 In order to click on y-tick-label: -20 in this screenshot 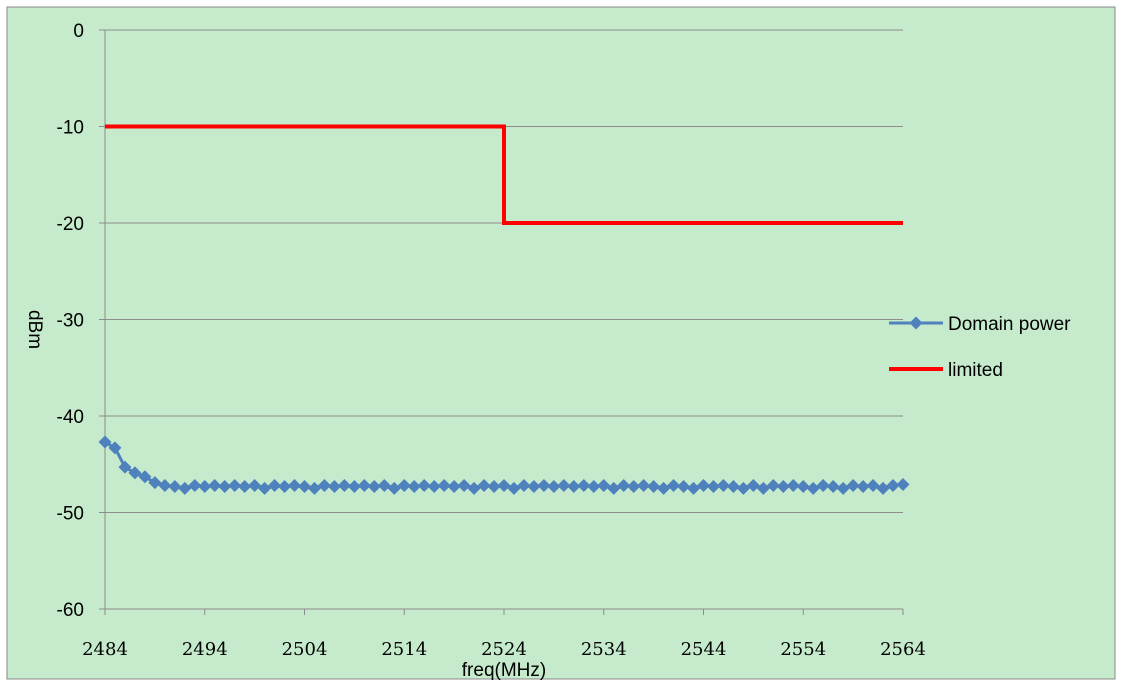, I will do `click(70, 224)`.